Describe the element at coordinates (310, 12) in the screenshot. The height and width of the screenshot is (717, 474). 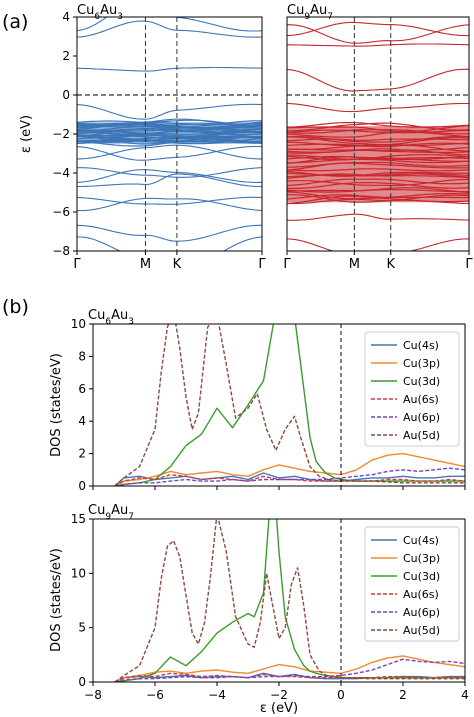
I see `band2-title: Cu9Au7` at that location.